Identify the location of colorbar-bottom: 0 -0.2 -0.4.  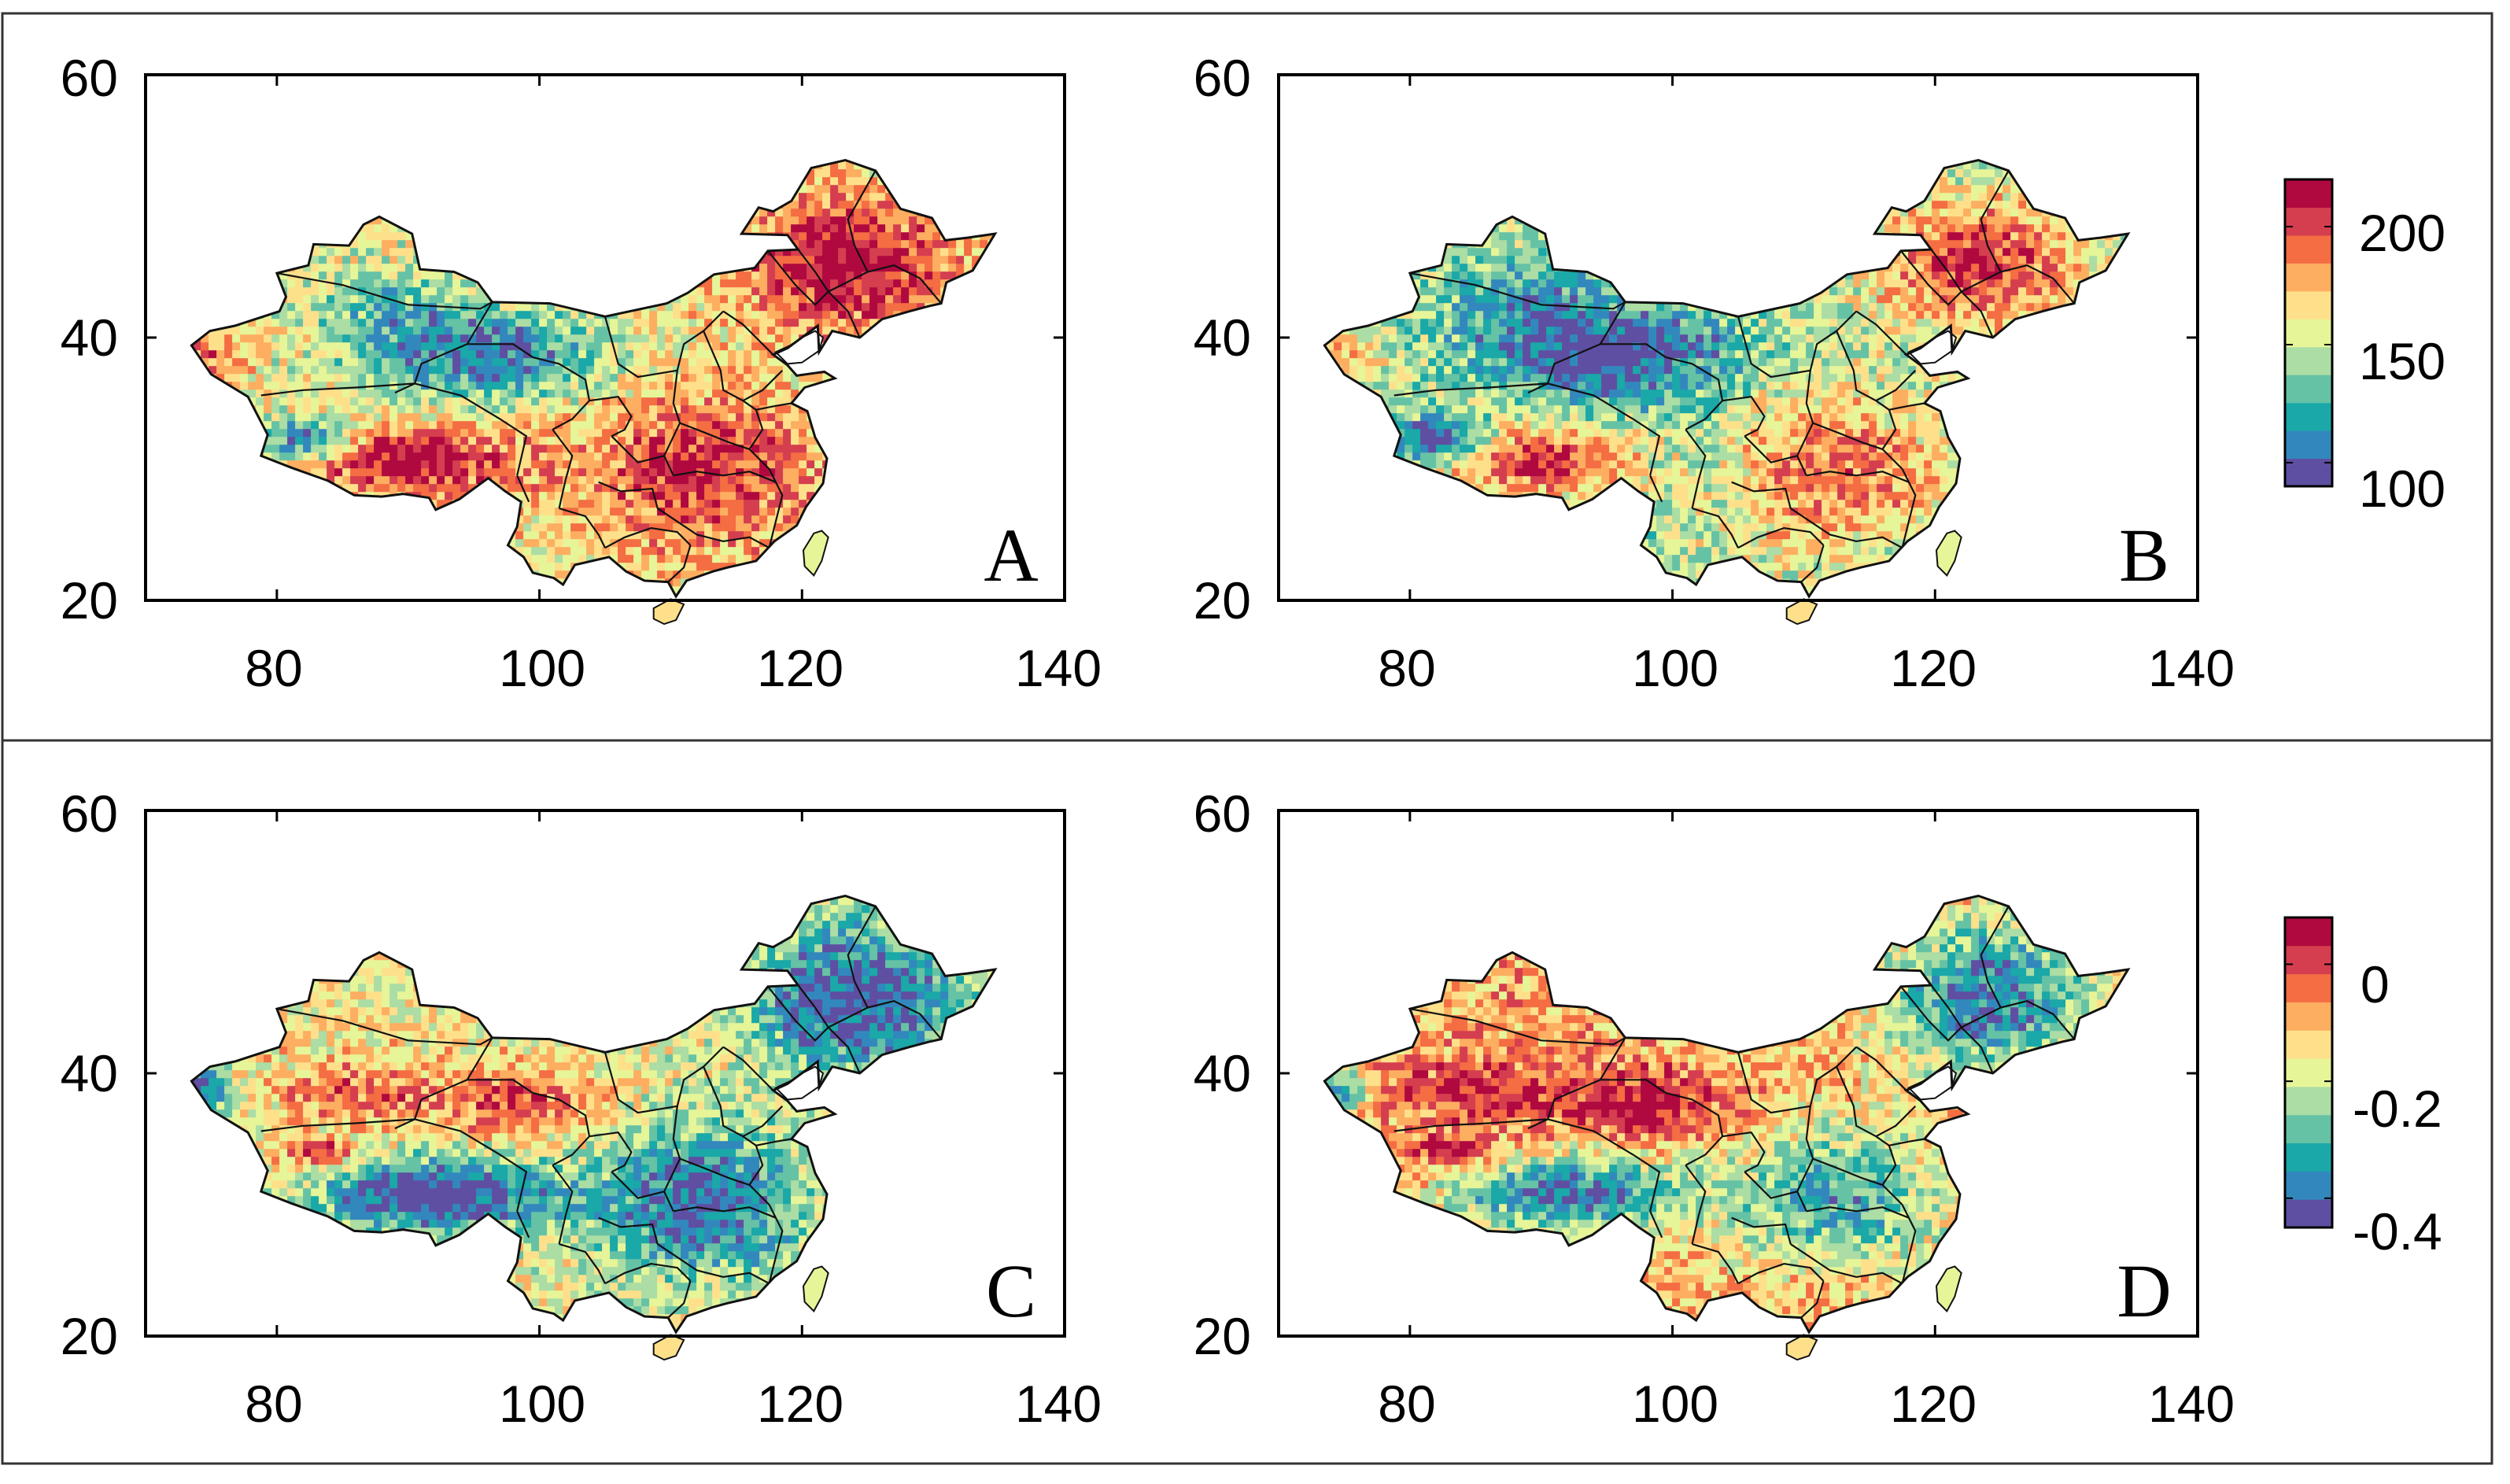
(2363, 1089).